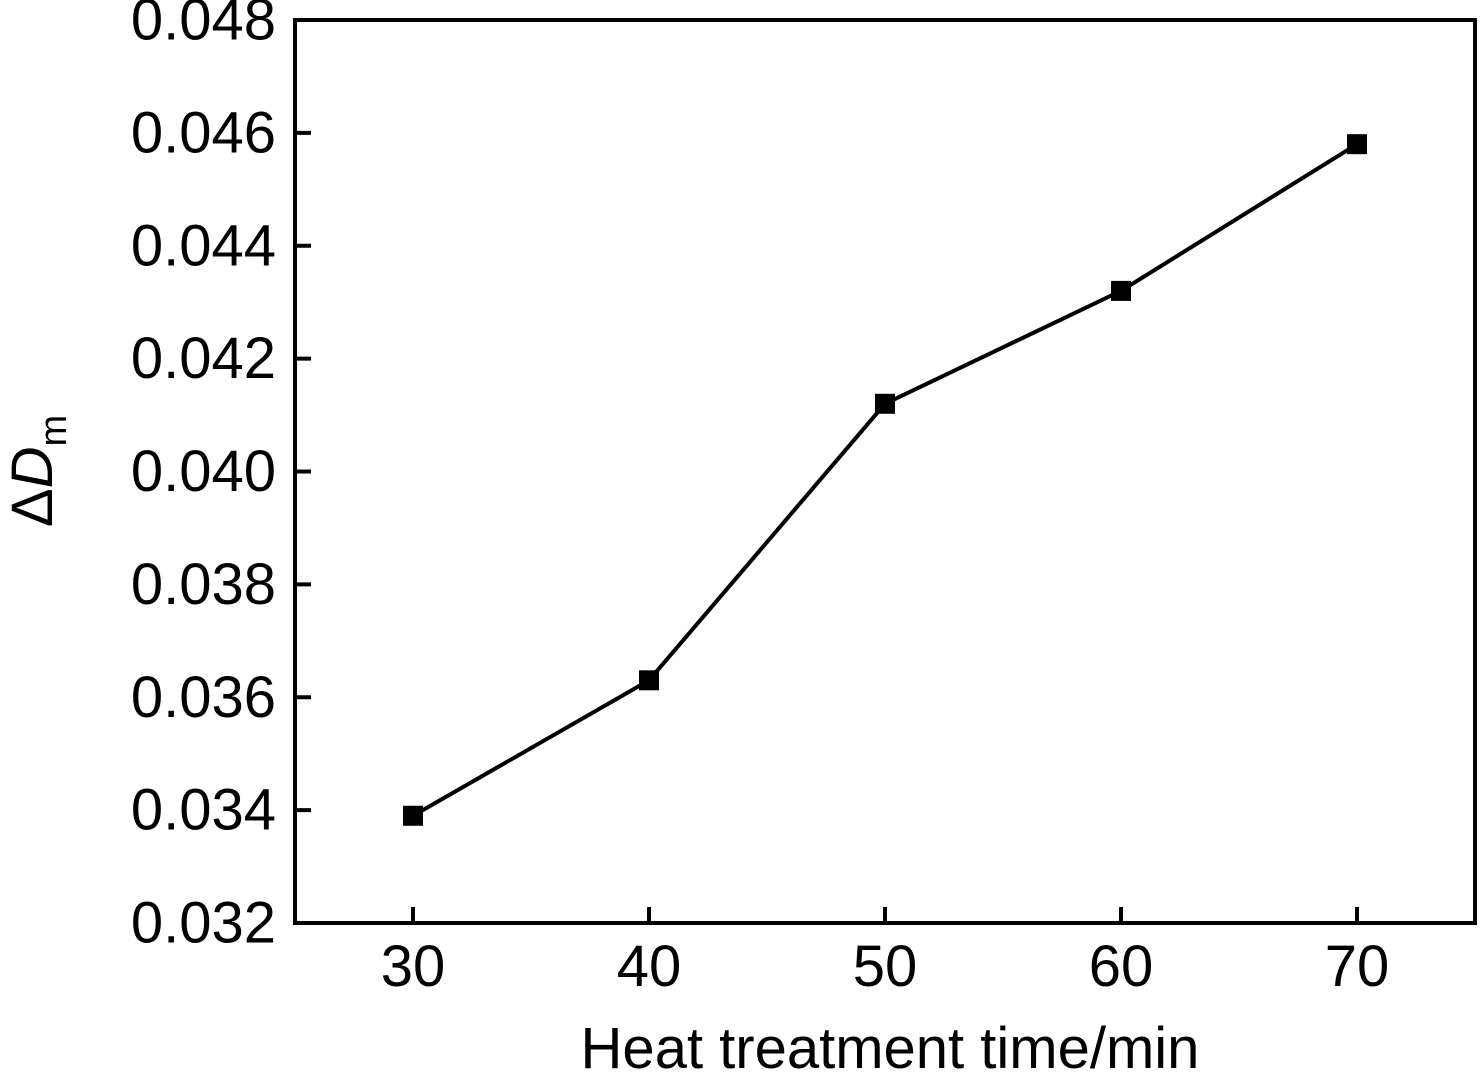 The image size is (1480, 1072). I want to click on y-axis-title-subscript: m, so click(54, 431).